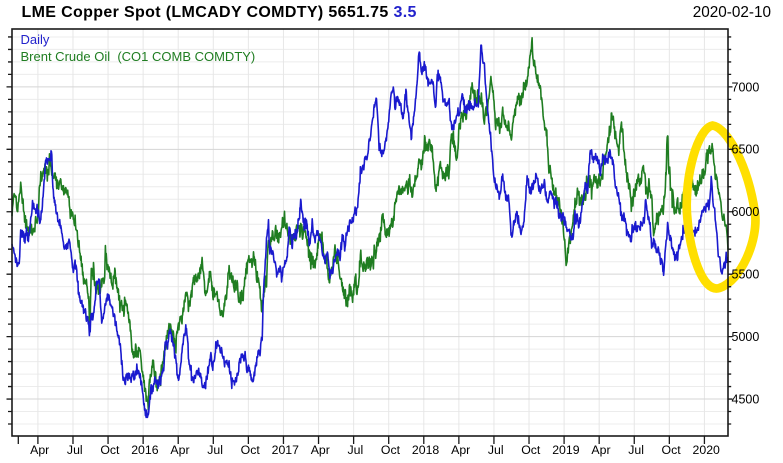  Describe the element at coordinates (426, 450) in the screenshot. I see `svg-text: 2018` at that location.